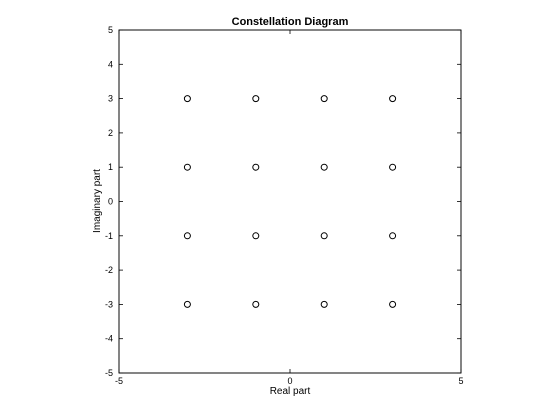  I want to click on x-tick-label: 0, so click(289, 381).